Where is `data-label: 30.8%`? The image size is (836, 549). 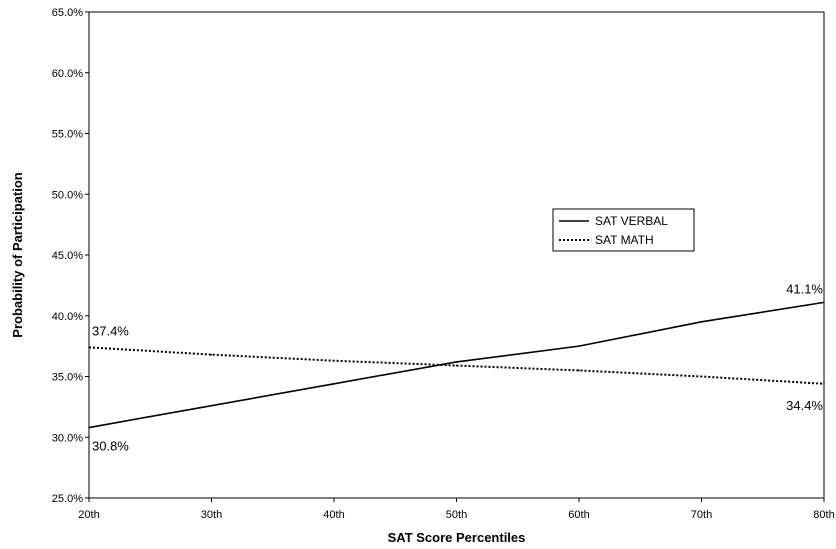 data-label: 30.8% is located at coordinates (110, 446).